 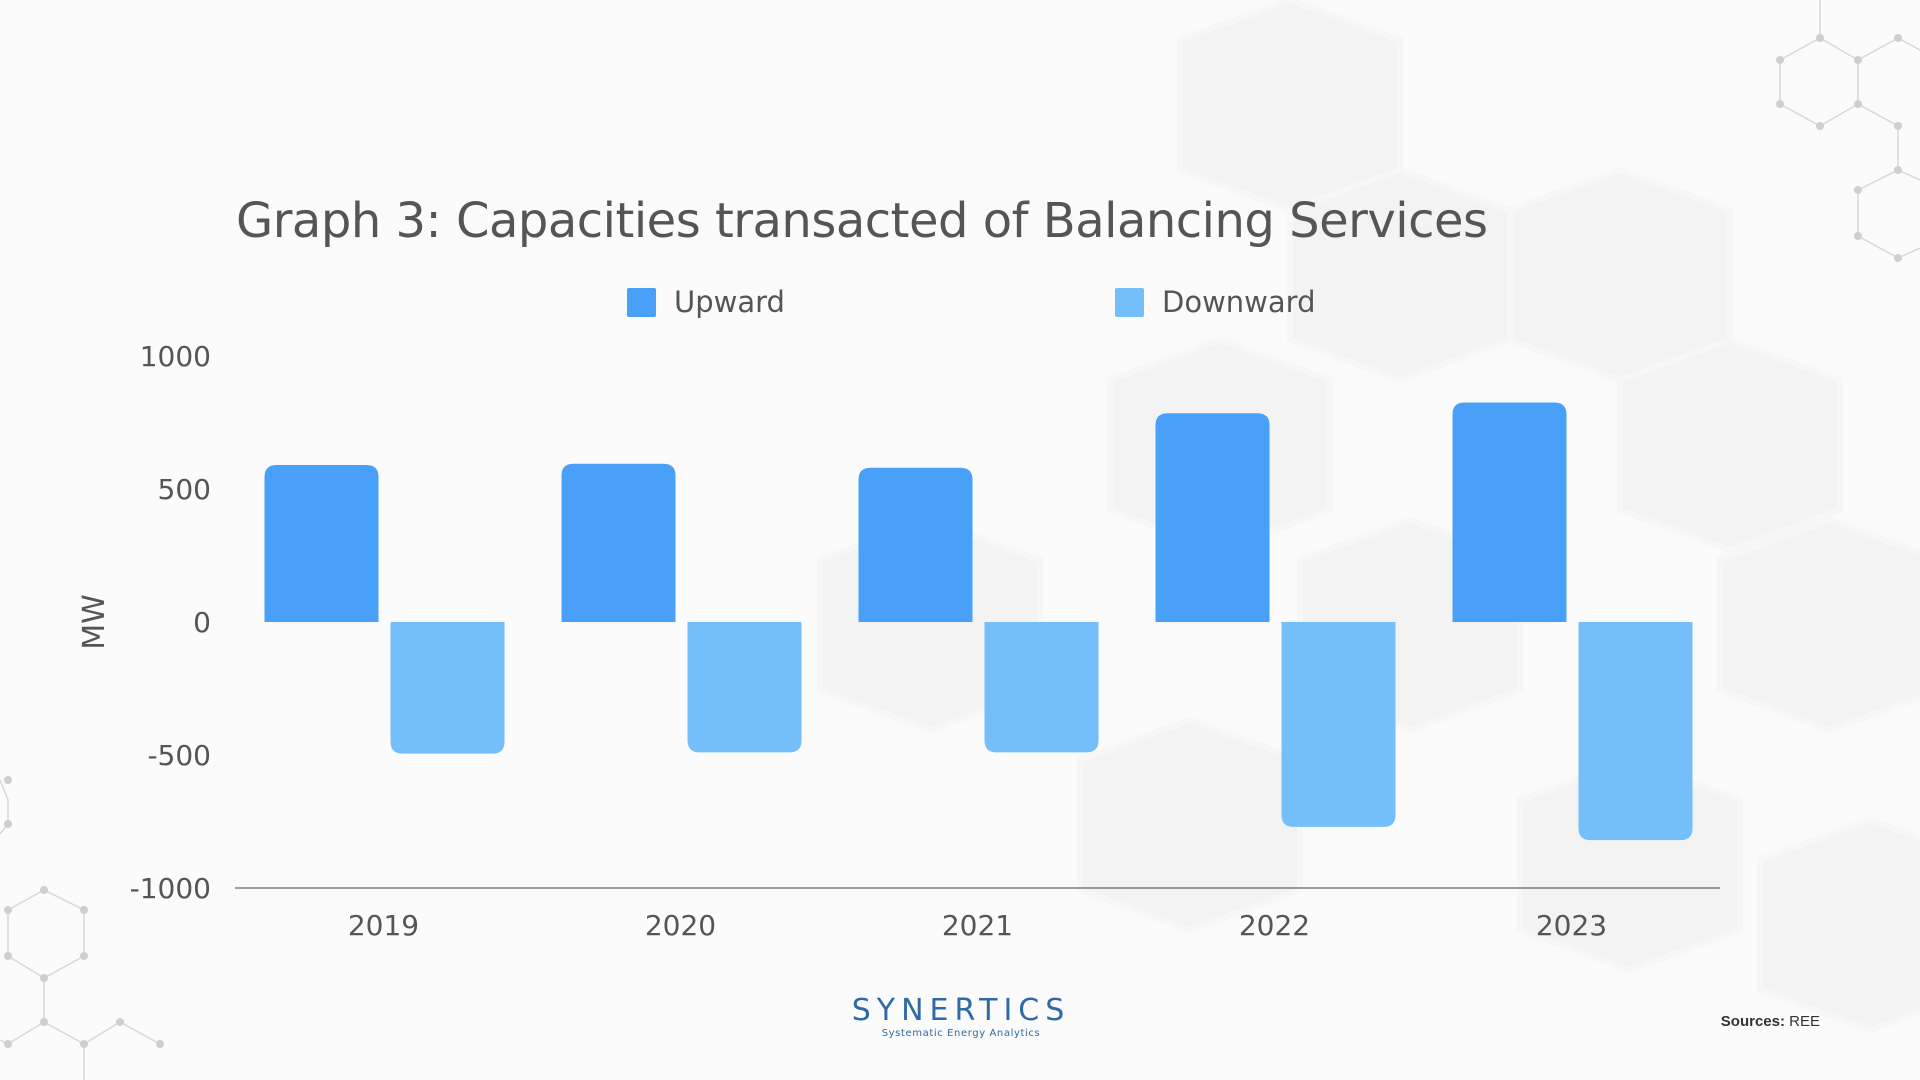 I want to click on synertics-logo: SYNERTICS Systematic Energy Analytics, so click(x=961, y=1016).